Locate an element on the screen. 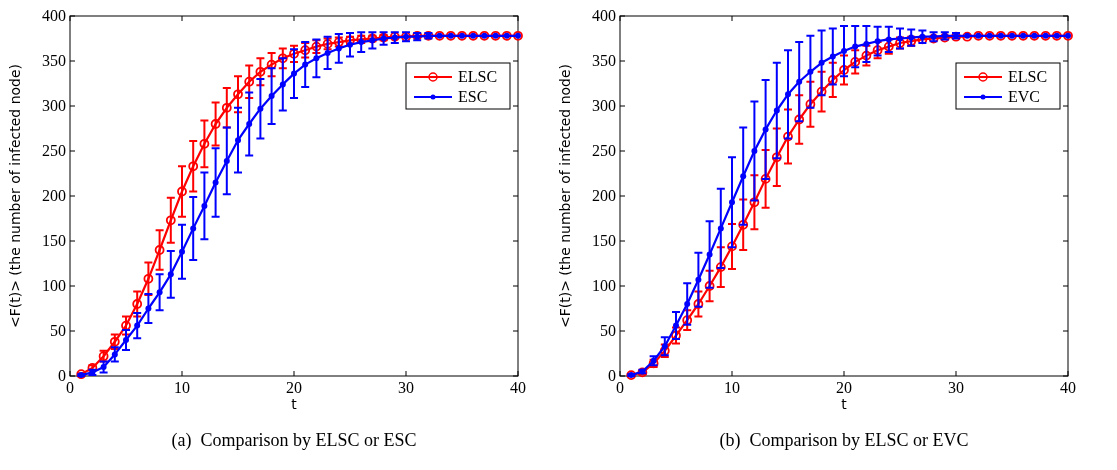  legend-label: EVC is located at coordinates (1024, 96).